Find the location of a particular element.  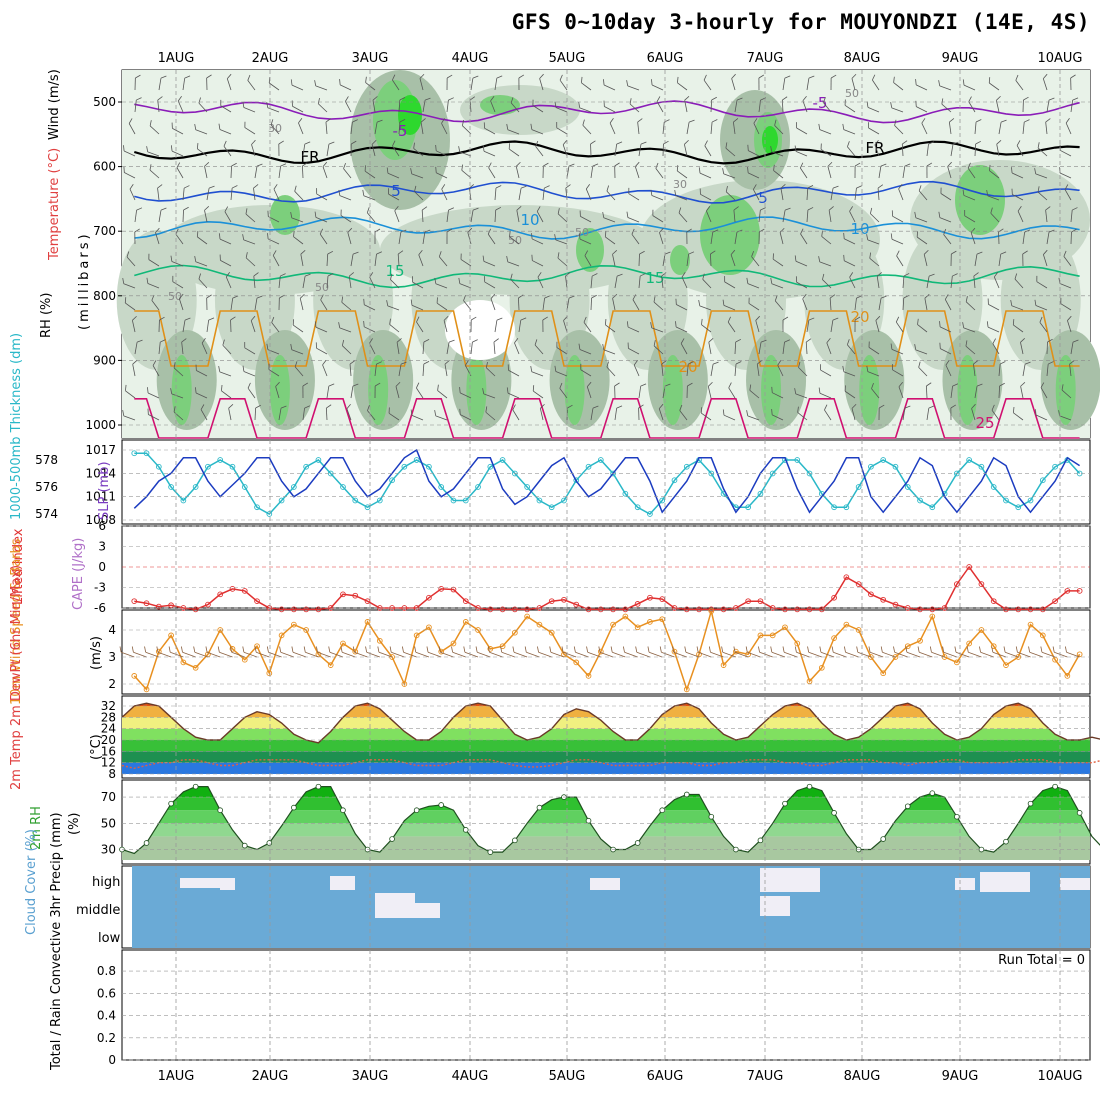

cloud-gap is located at coordinates (227, 884).